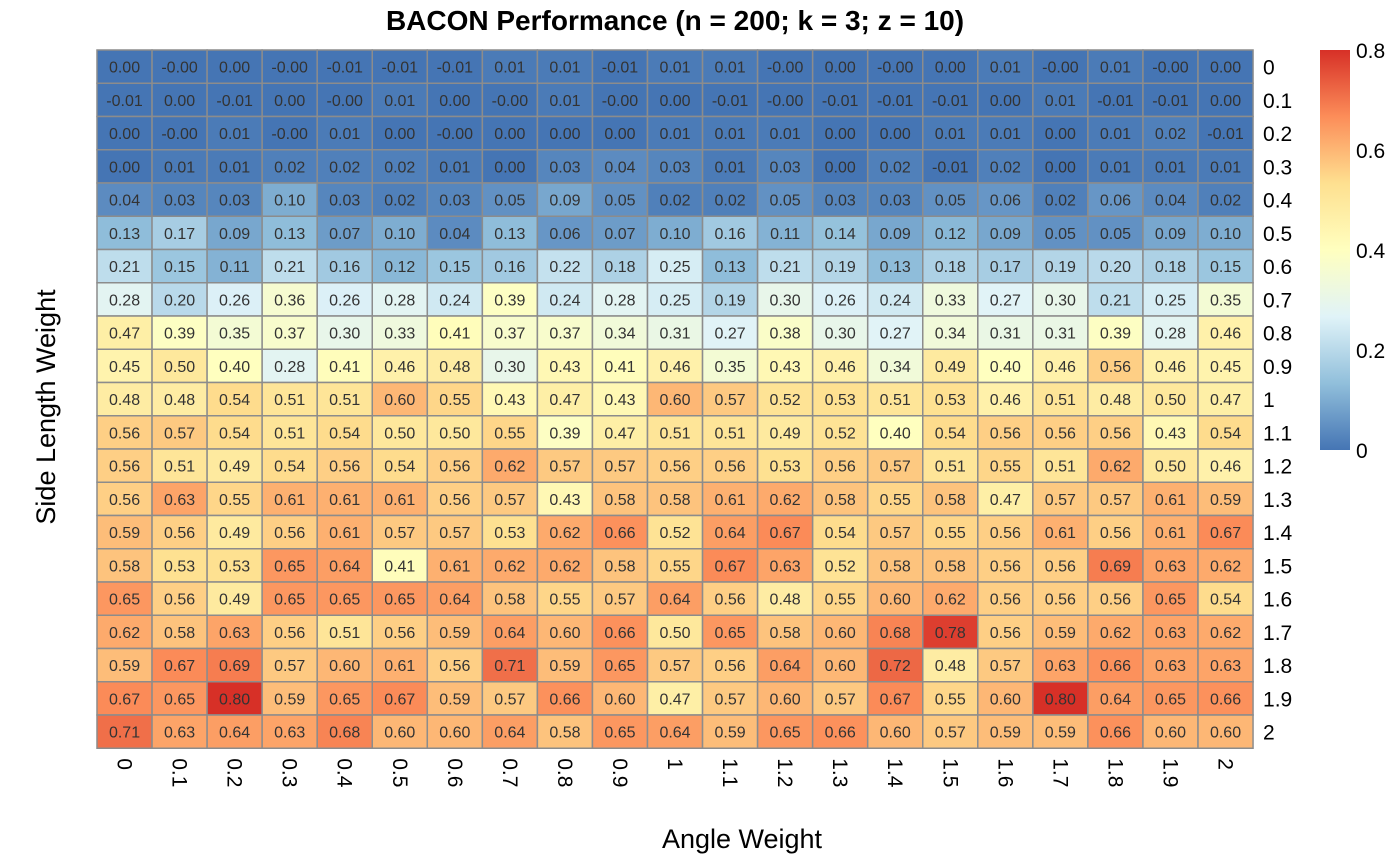 This screenshot has height=865, width=1400. Describe the element at coordinates (840, 300) in the screenshot. I see `cell-value-label: 0.26` at that location.